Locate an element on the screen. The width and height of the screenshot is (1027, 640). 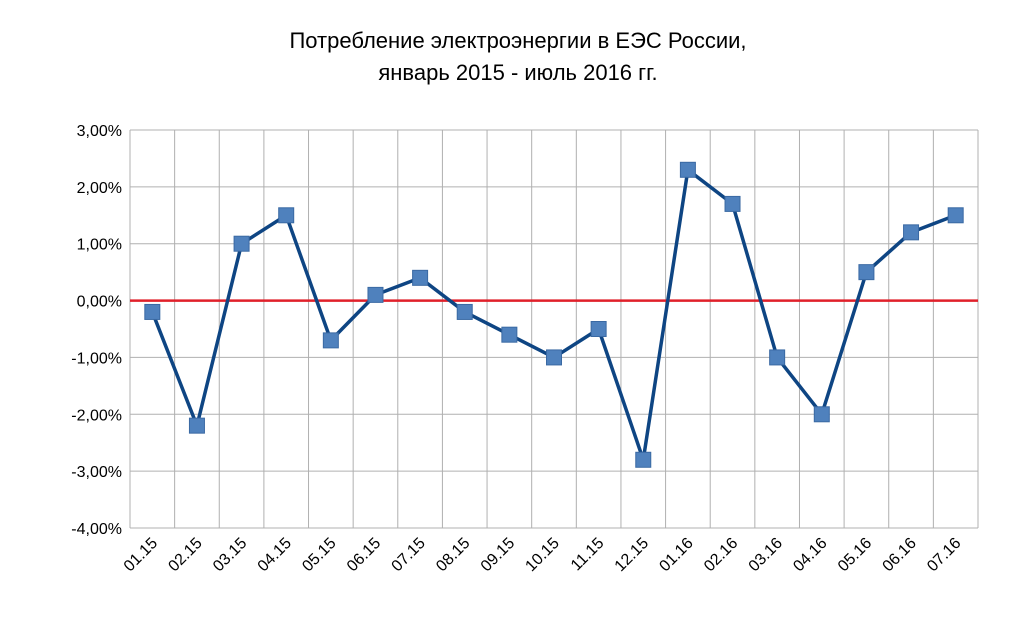
y-tick-label: -2,00% is located at coordinates (96, 415).